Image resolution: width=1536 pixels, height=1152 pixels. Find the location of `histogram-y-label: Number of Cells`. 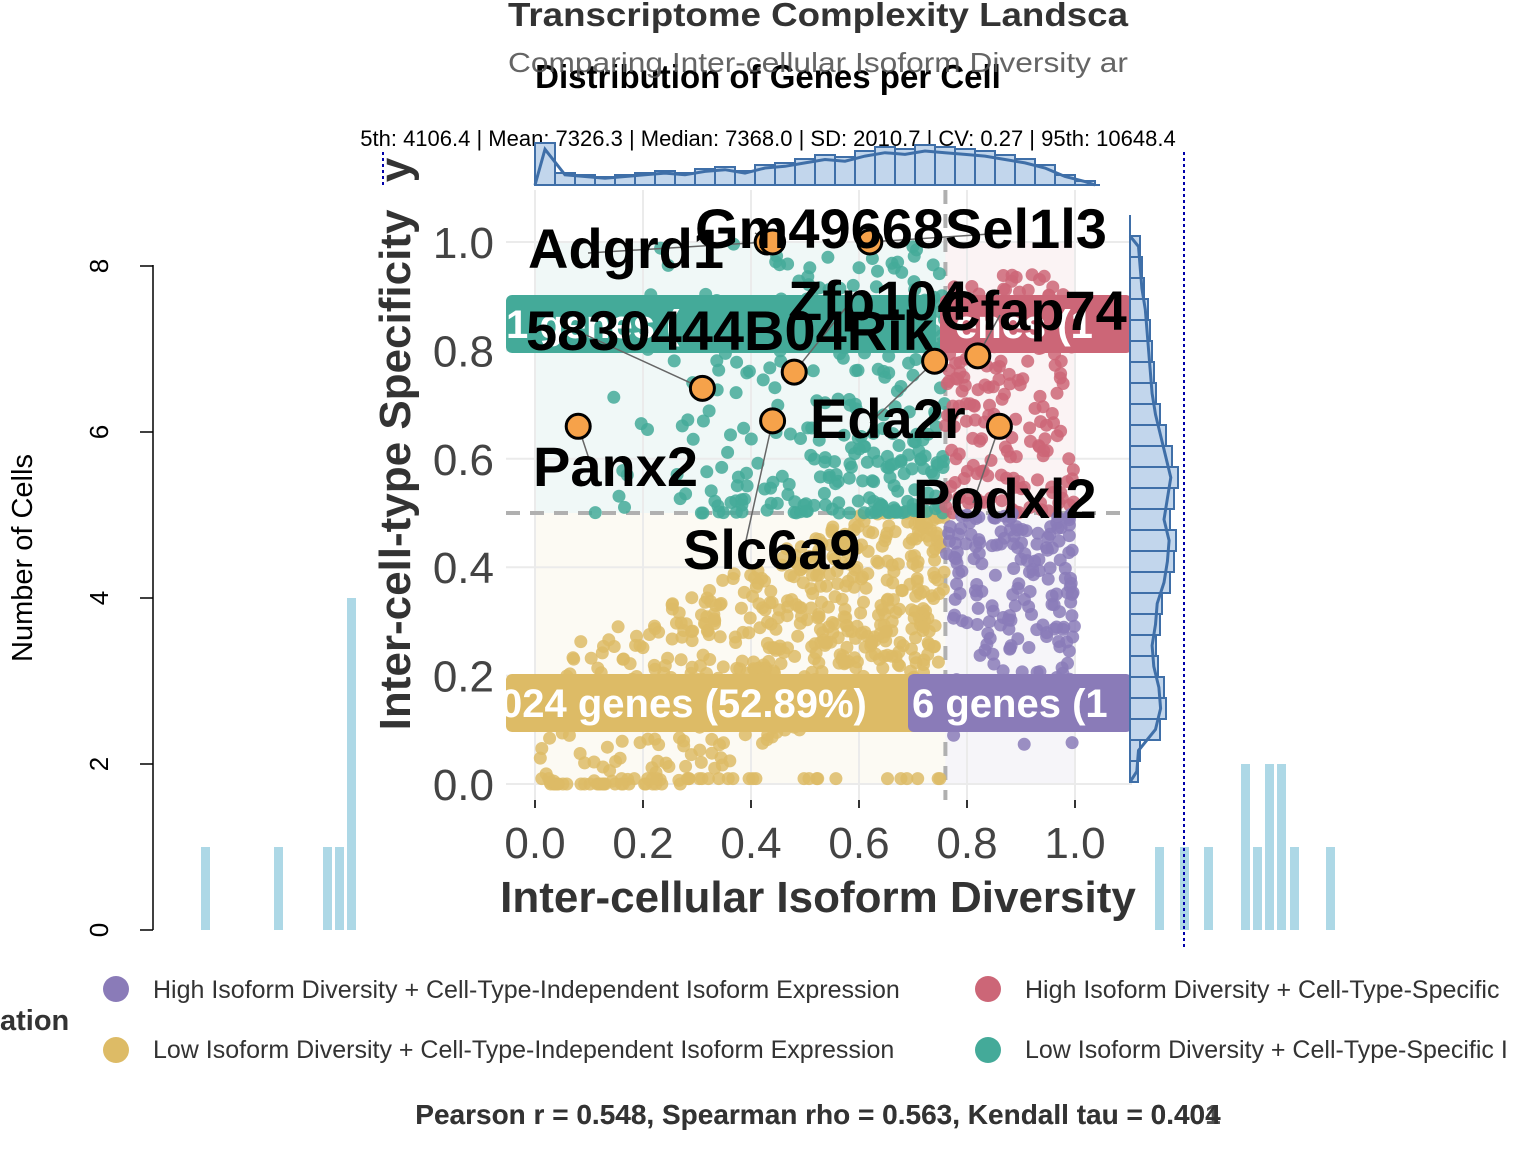

histogram-y-label: Number of Cells is located at coordinates (23, 558).